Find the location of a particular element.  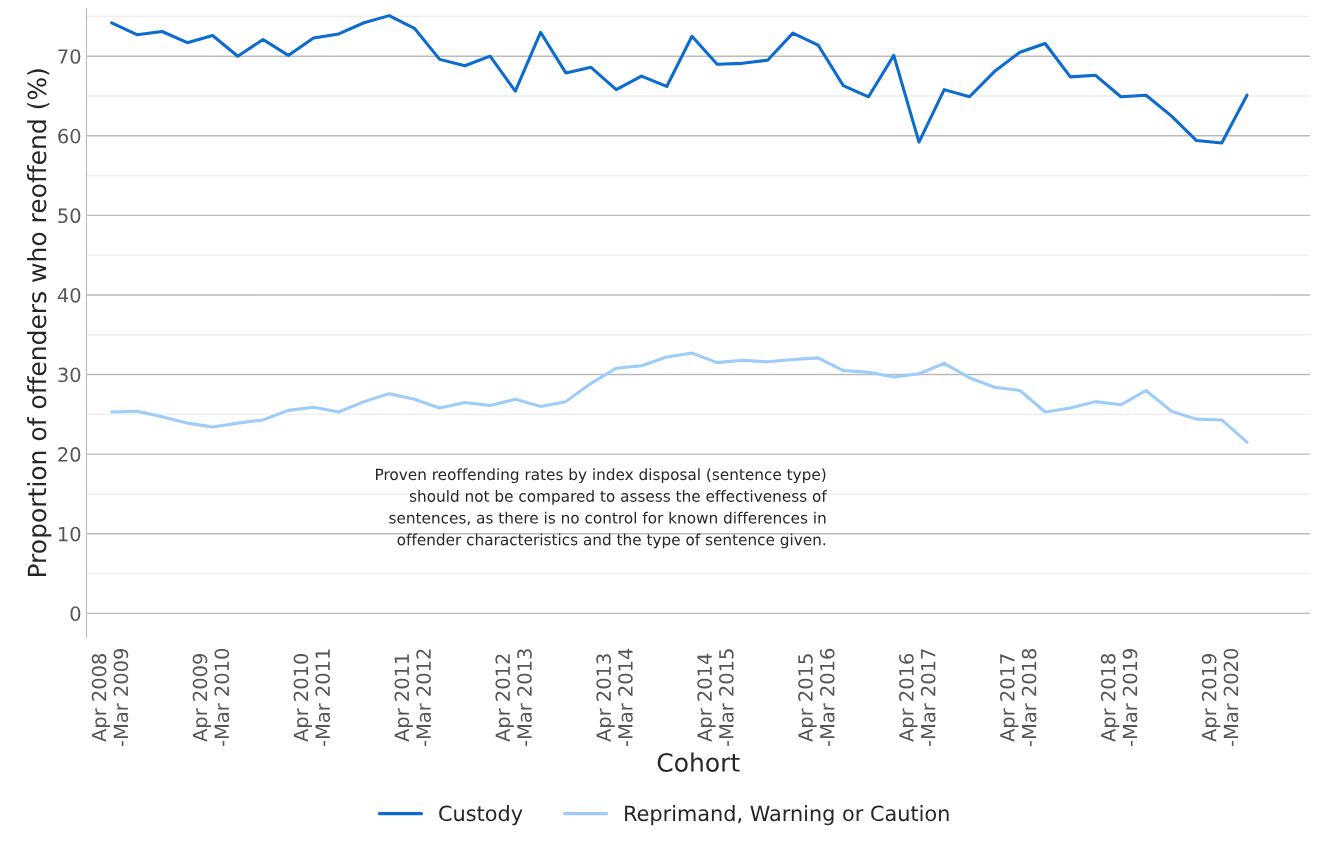

y-tick-label: 60 is located at coordinates (69, 136).